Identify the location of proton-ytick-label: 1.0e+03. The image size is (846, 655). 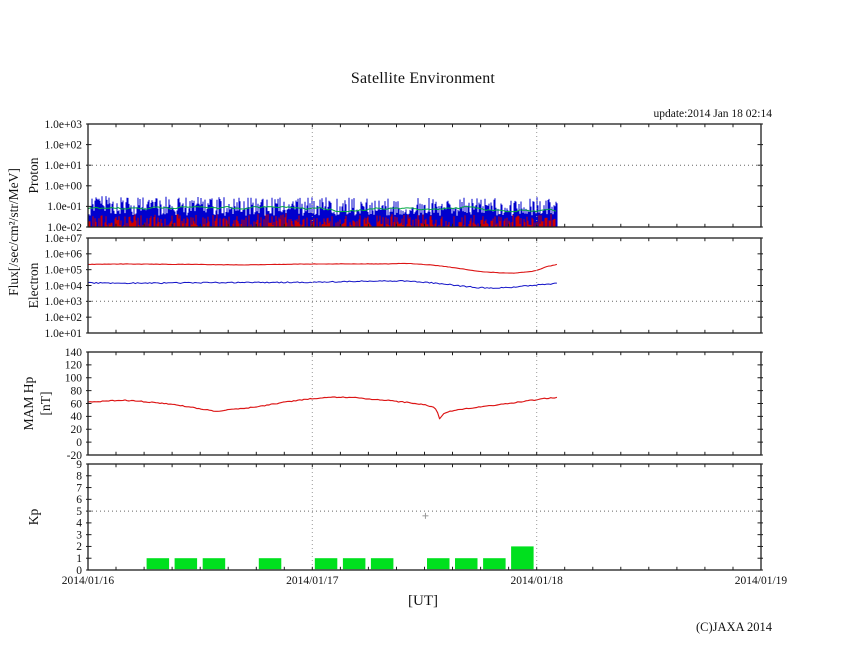
(64, 125).